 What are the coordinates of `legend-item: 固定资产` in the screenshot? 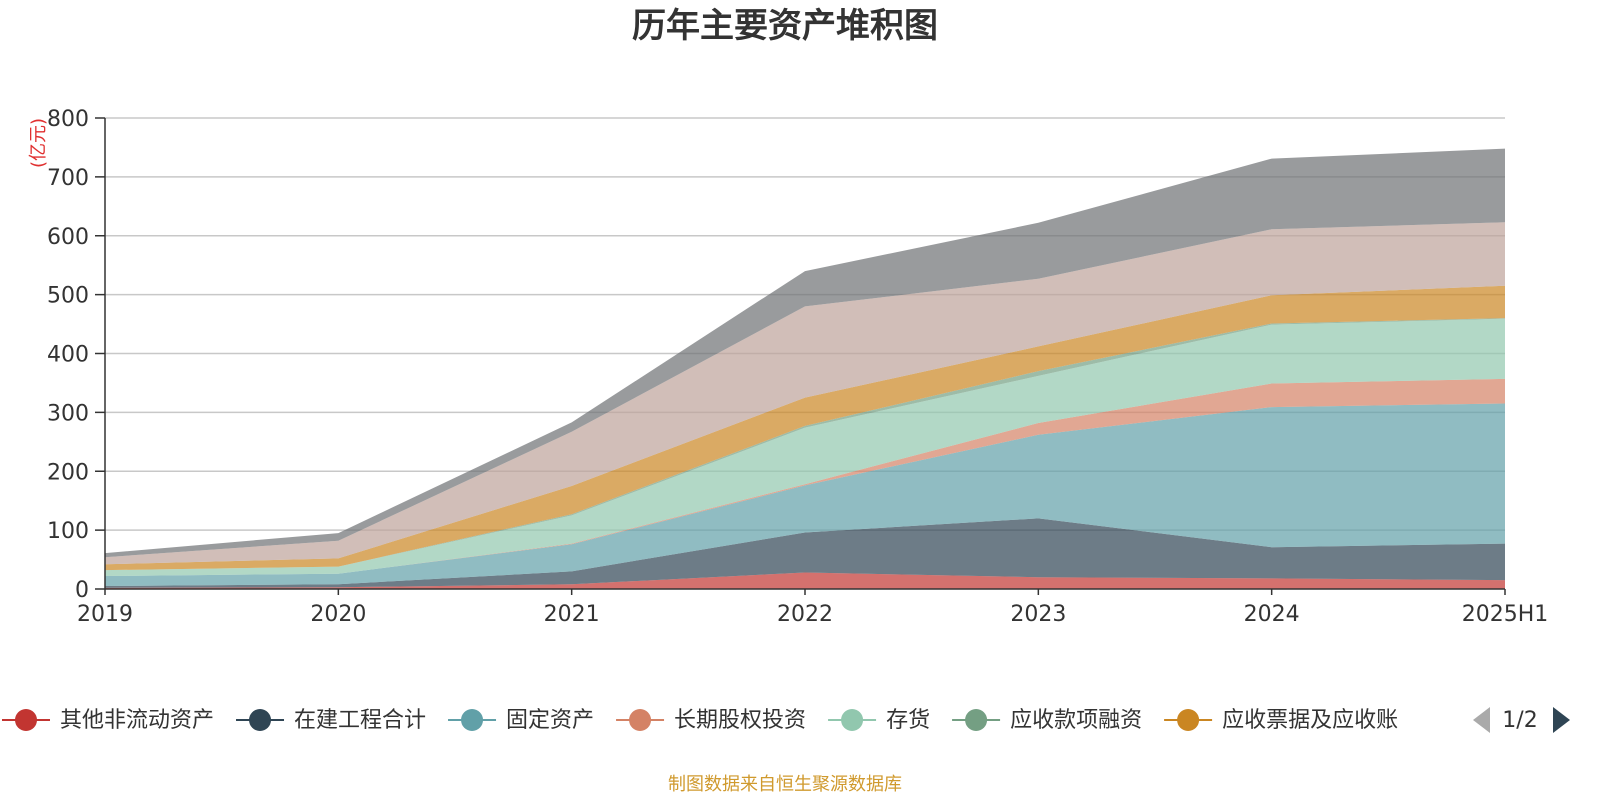 It's located at (521, 720).